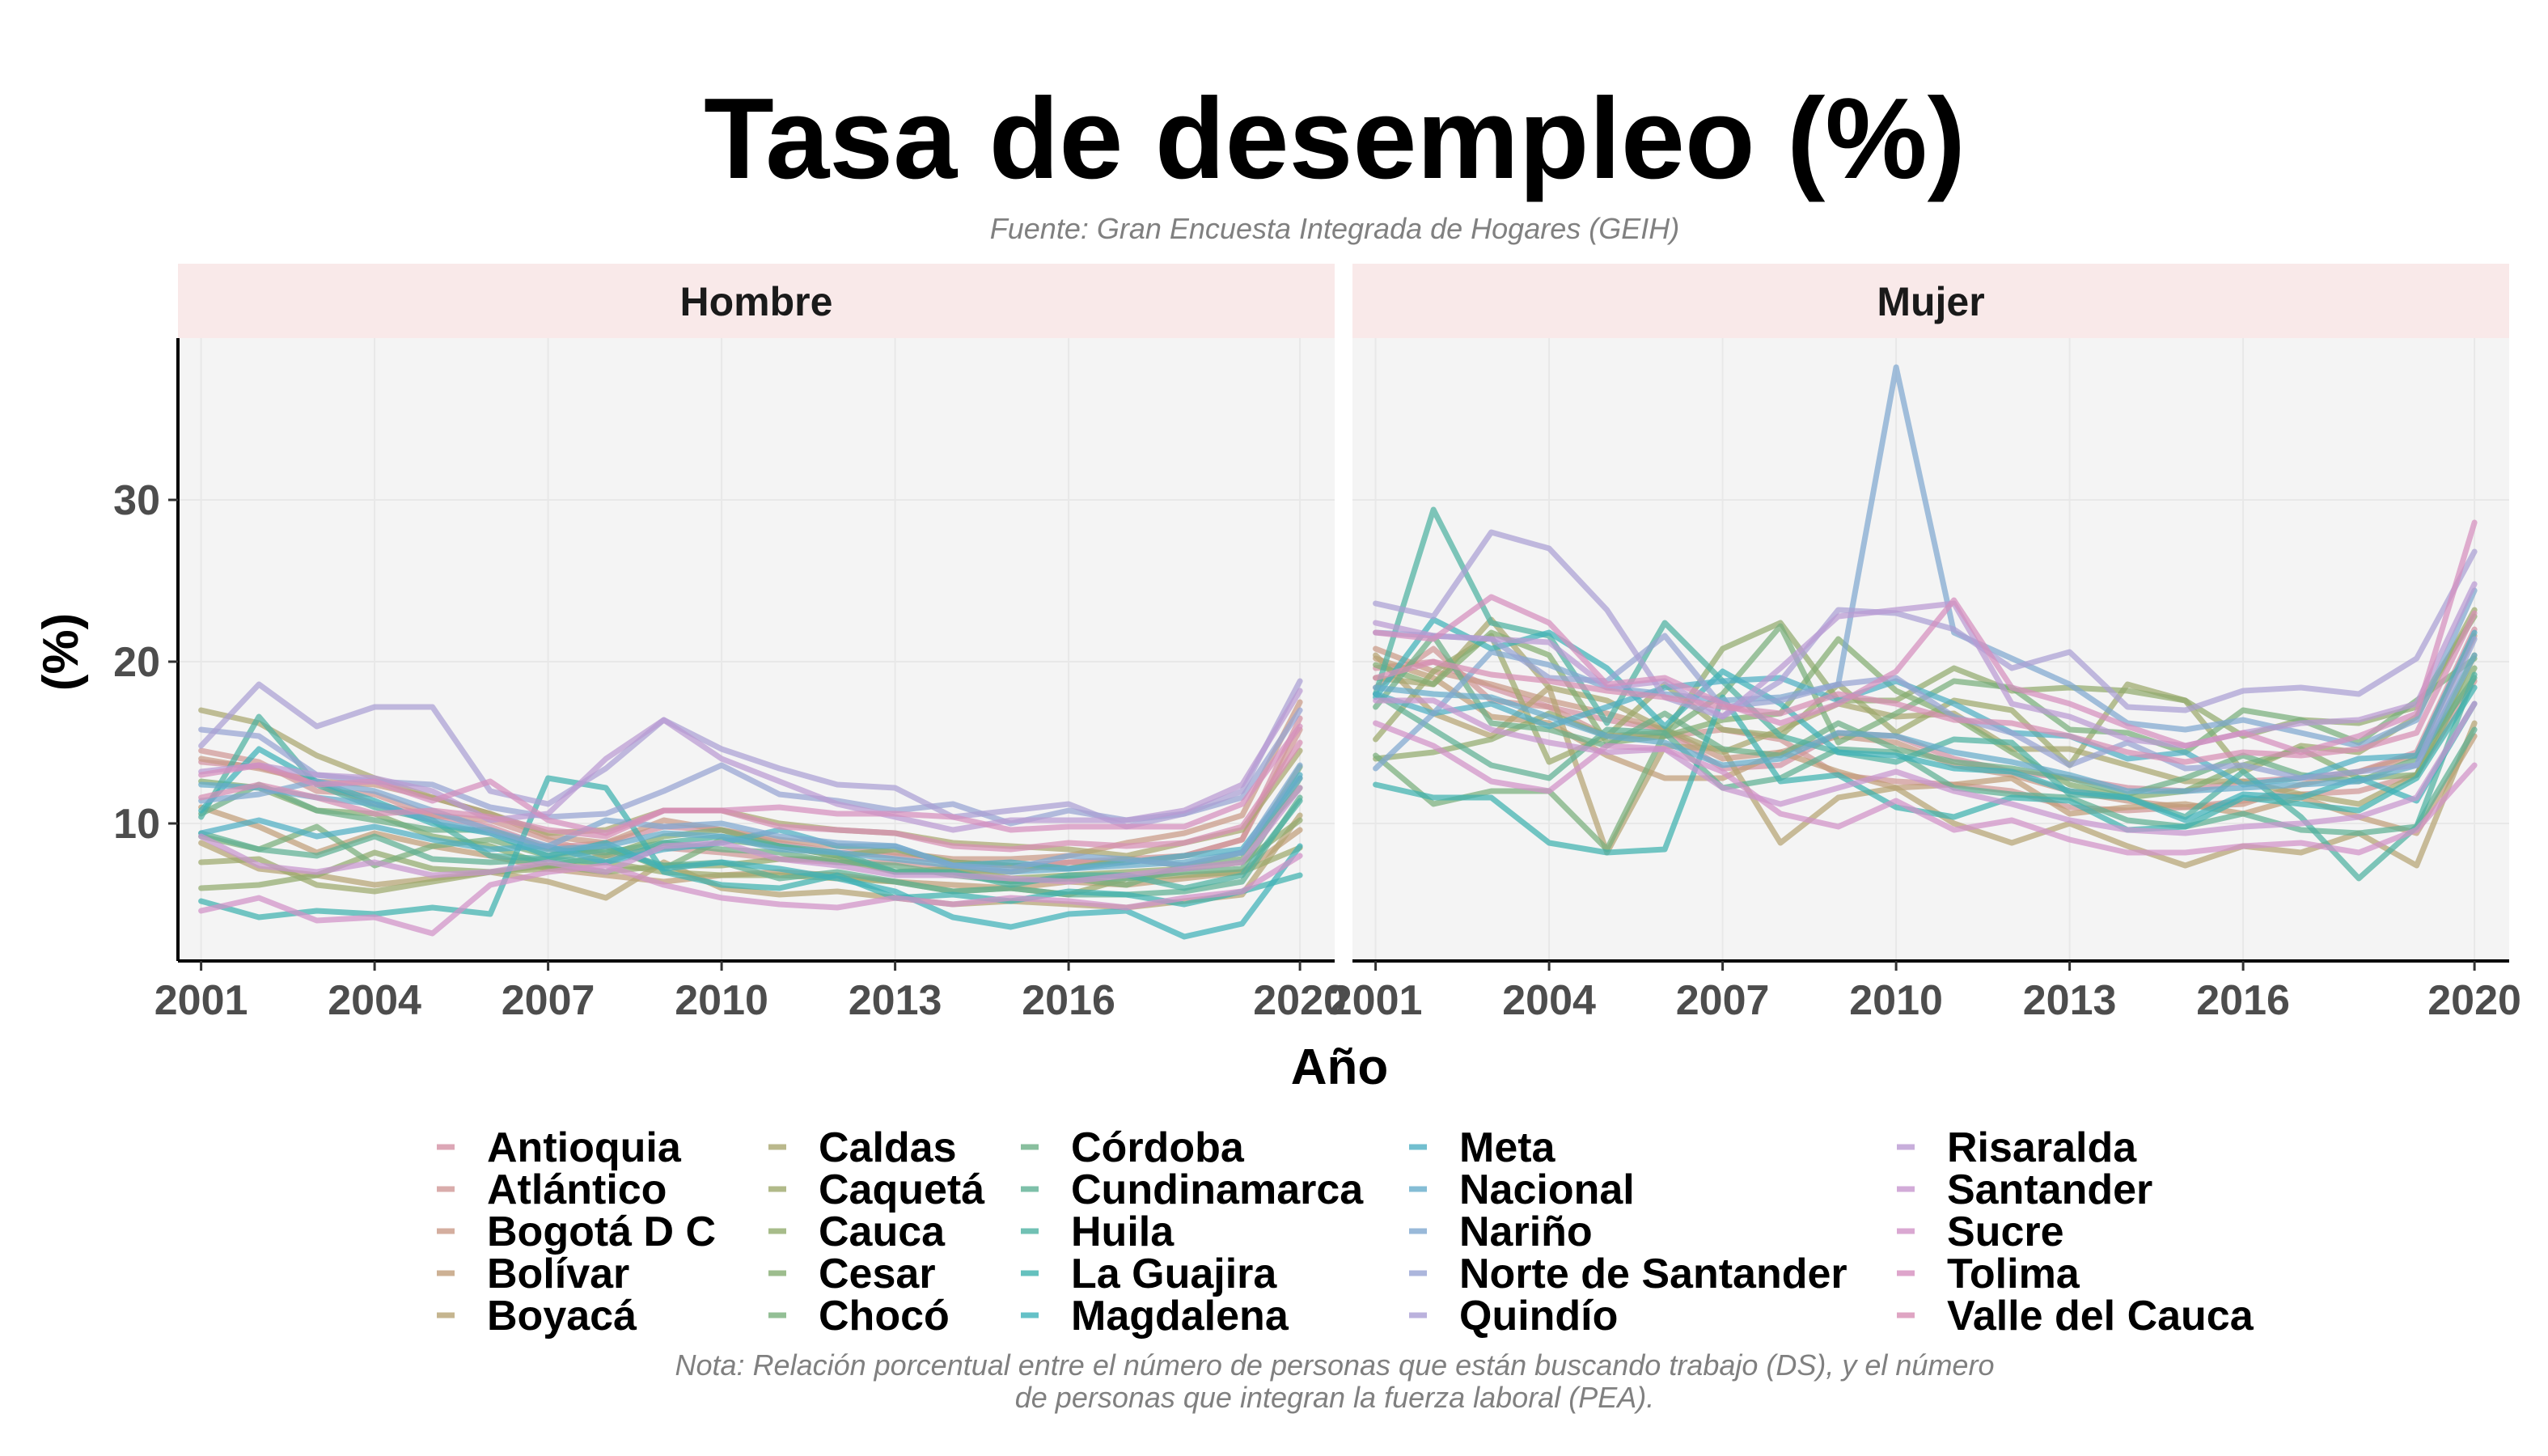 This screenshot has width=2548, height=1456. I want to click on series-line-norte-de-santander, so click(1926, 705).